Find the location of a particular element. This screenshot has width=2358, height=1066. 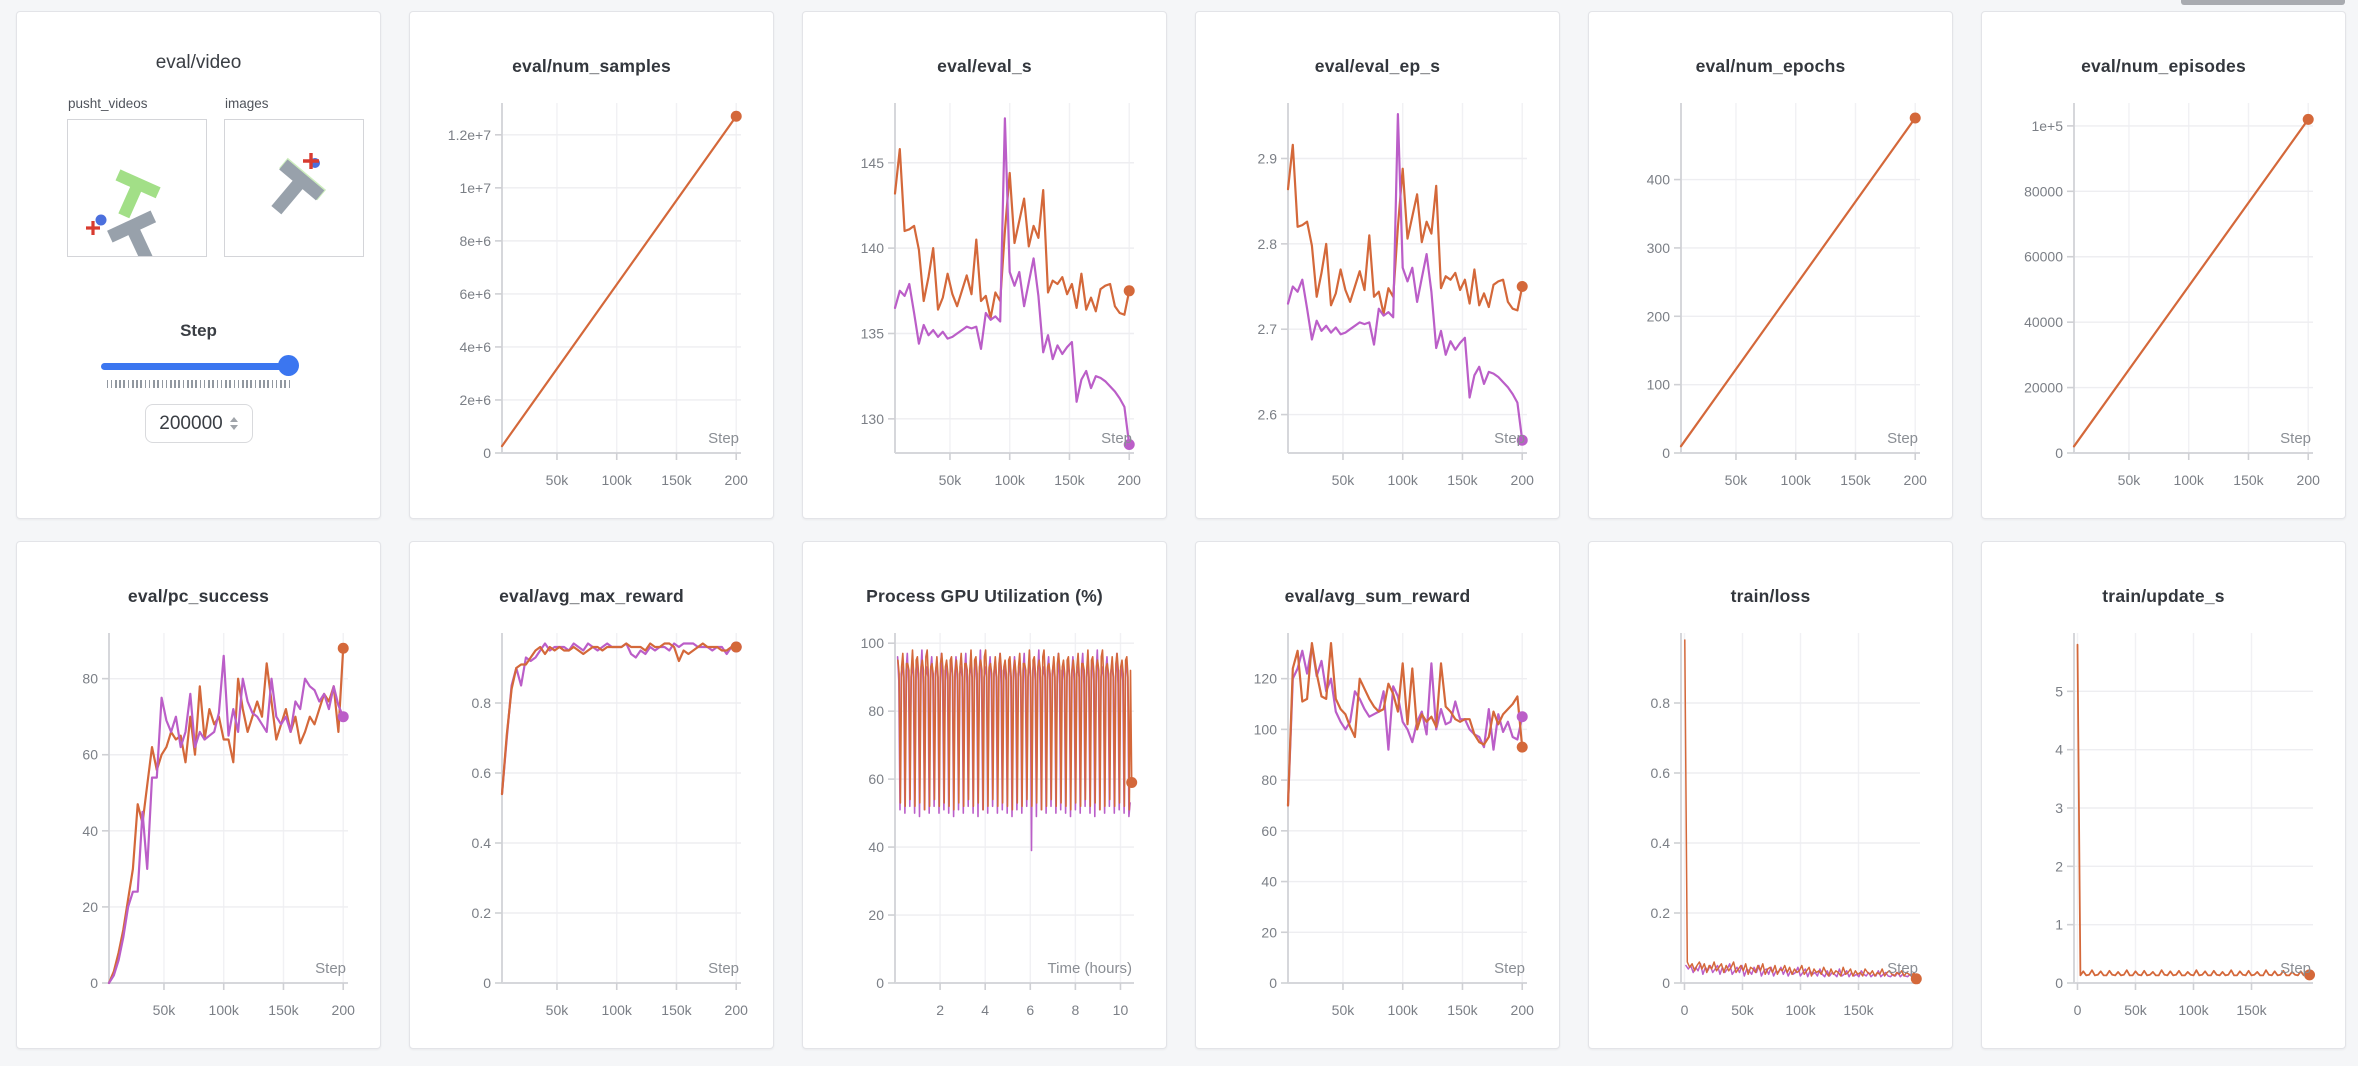

chart-plot-avg-sum-reward: 50k 100k 150k 200 0 20 40 60 80 100 120 Step is located at coordinates (1378, 822).